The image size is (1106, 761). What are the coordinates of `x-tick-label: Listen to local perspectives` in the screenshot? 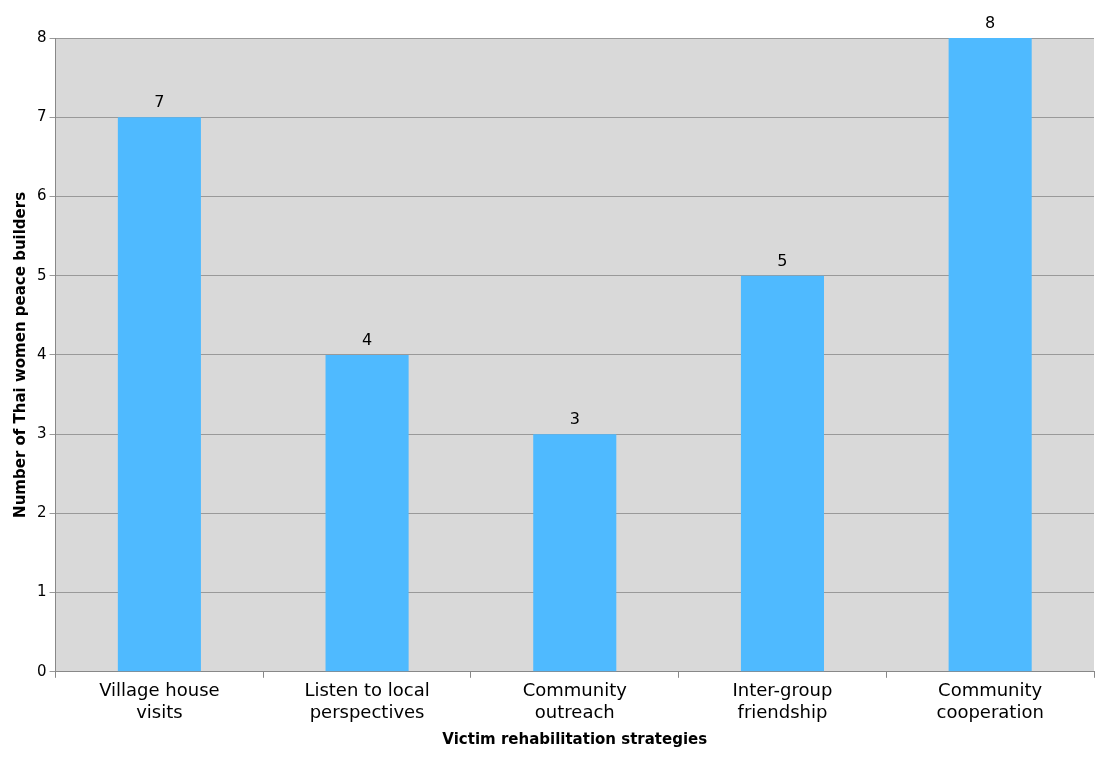 It's located at (367, 700).